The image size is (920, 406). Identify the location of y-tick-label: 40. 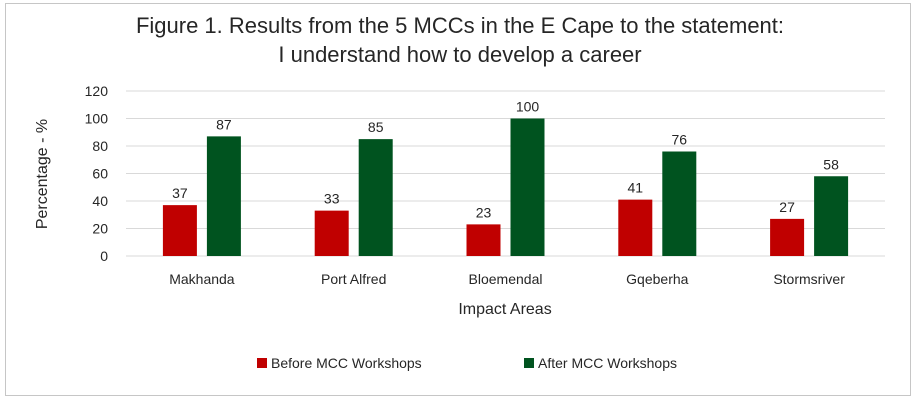
(100, 201).